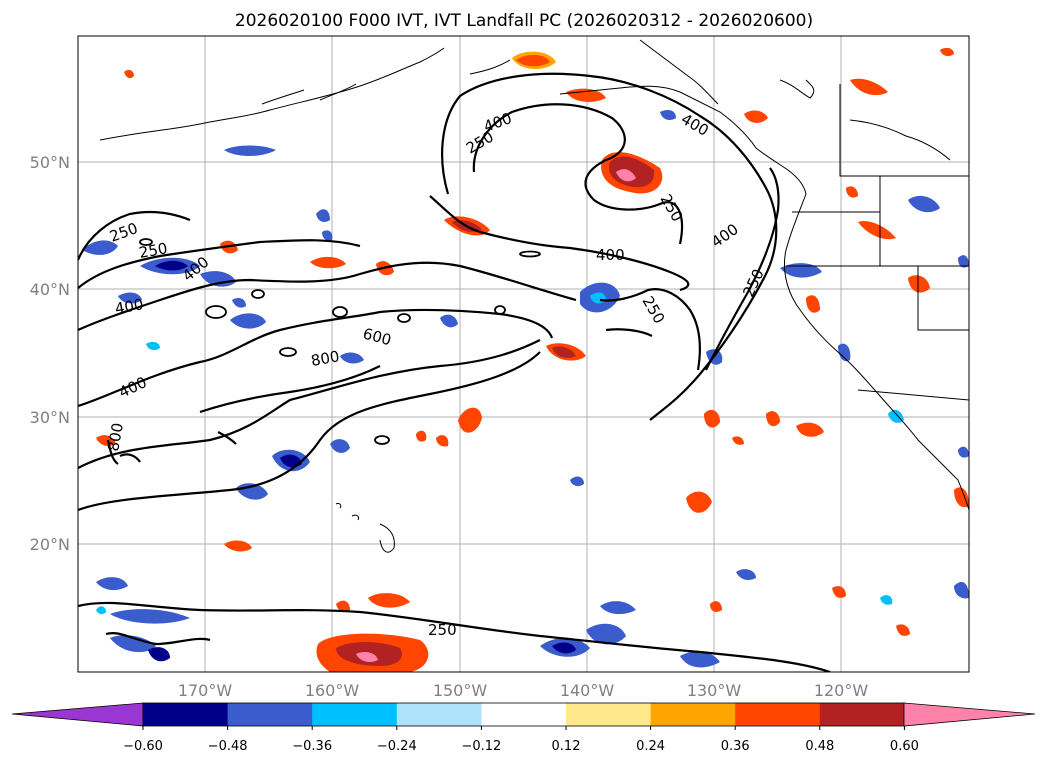  What do you see at coordinates (841, 690) in the screenshot?
I see `lon-label: 120°W` at bounding box center [841, 690].